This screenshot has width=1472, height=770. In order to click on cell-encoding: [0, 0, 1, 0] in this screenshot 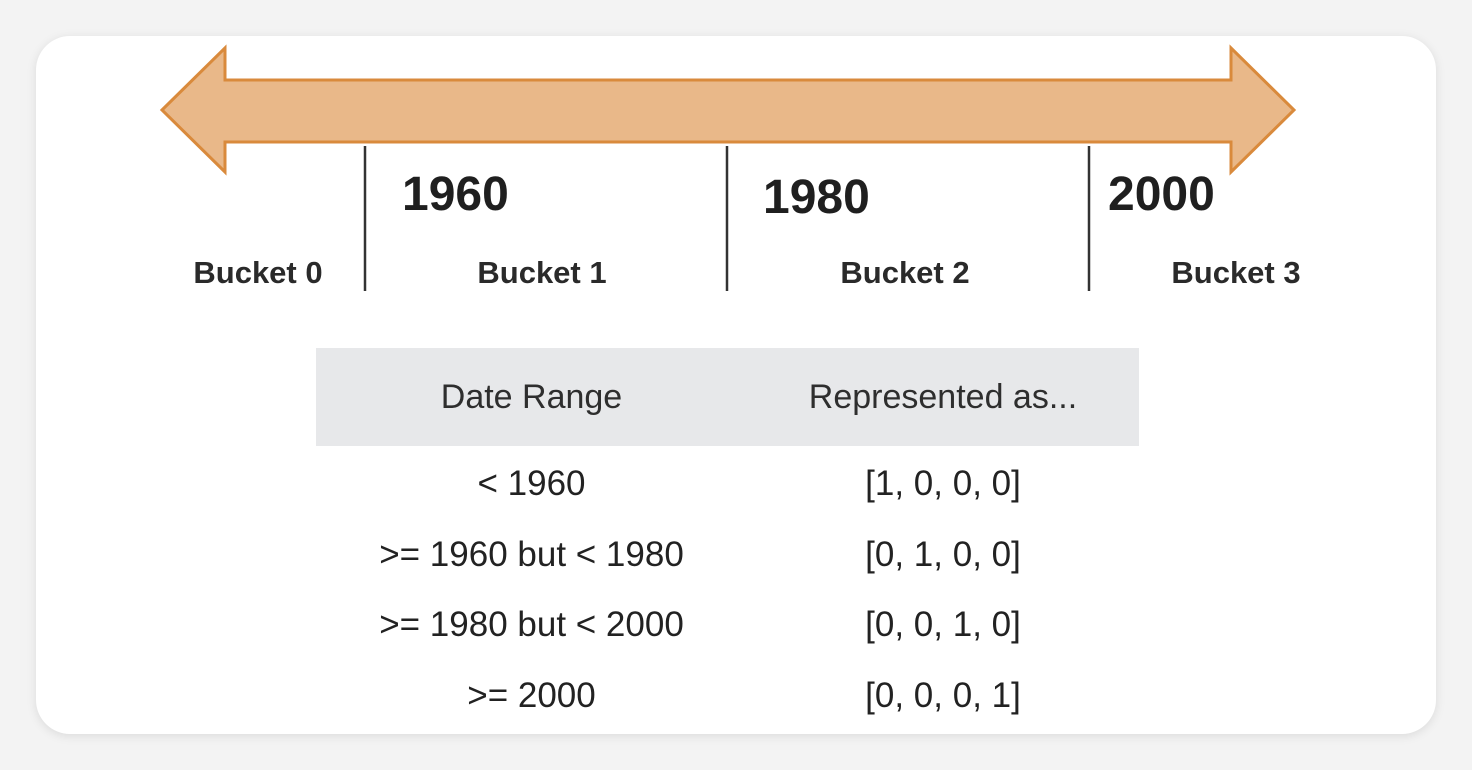, I will do `click(943, 625)`.